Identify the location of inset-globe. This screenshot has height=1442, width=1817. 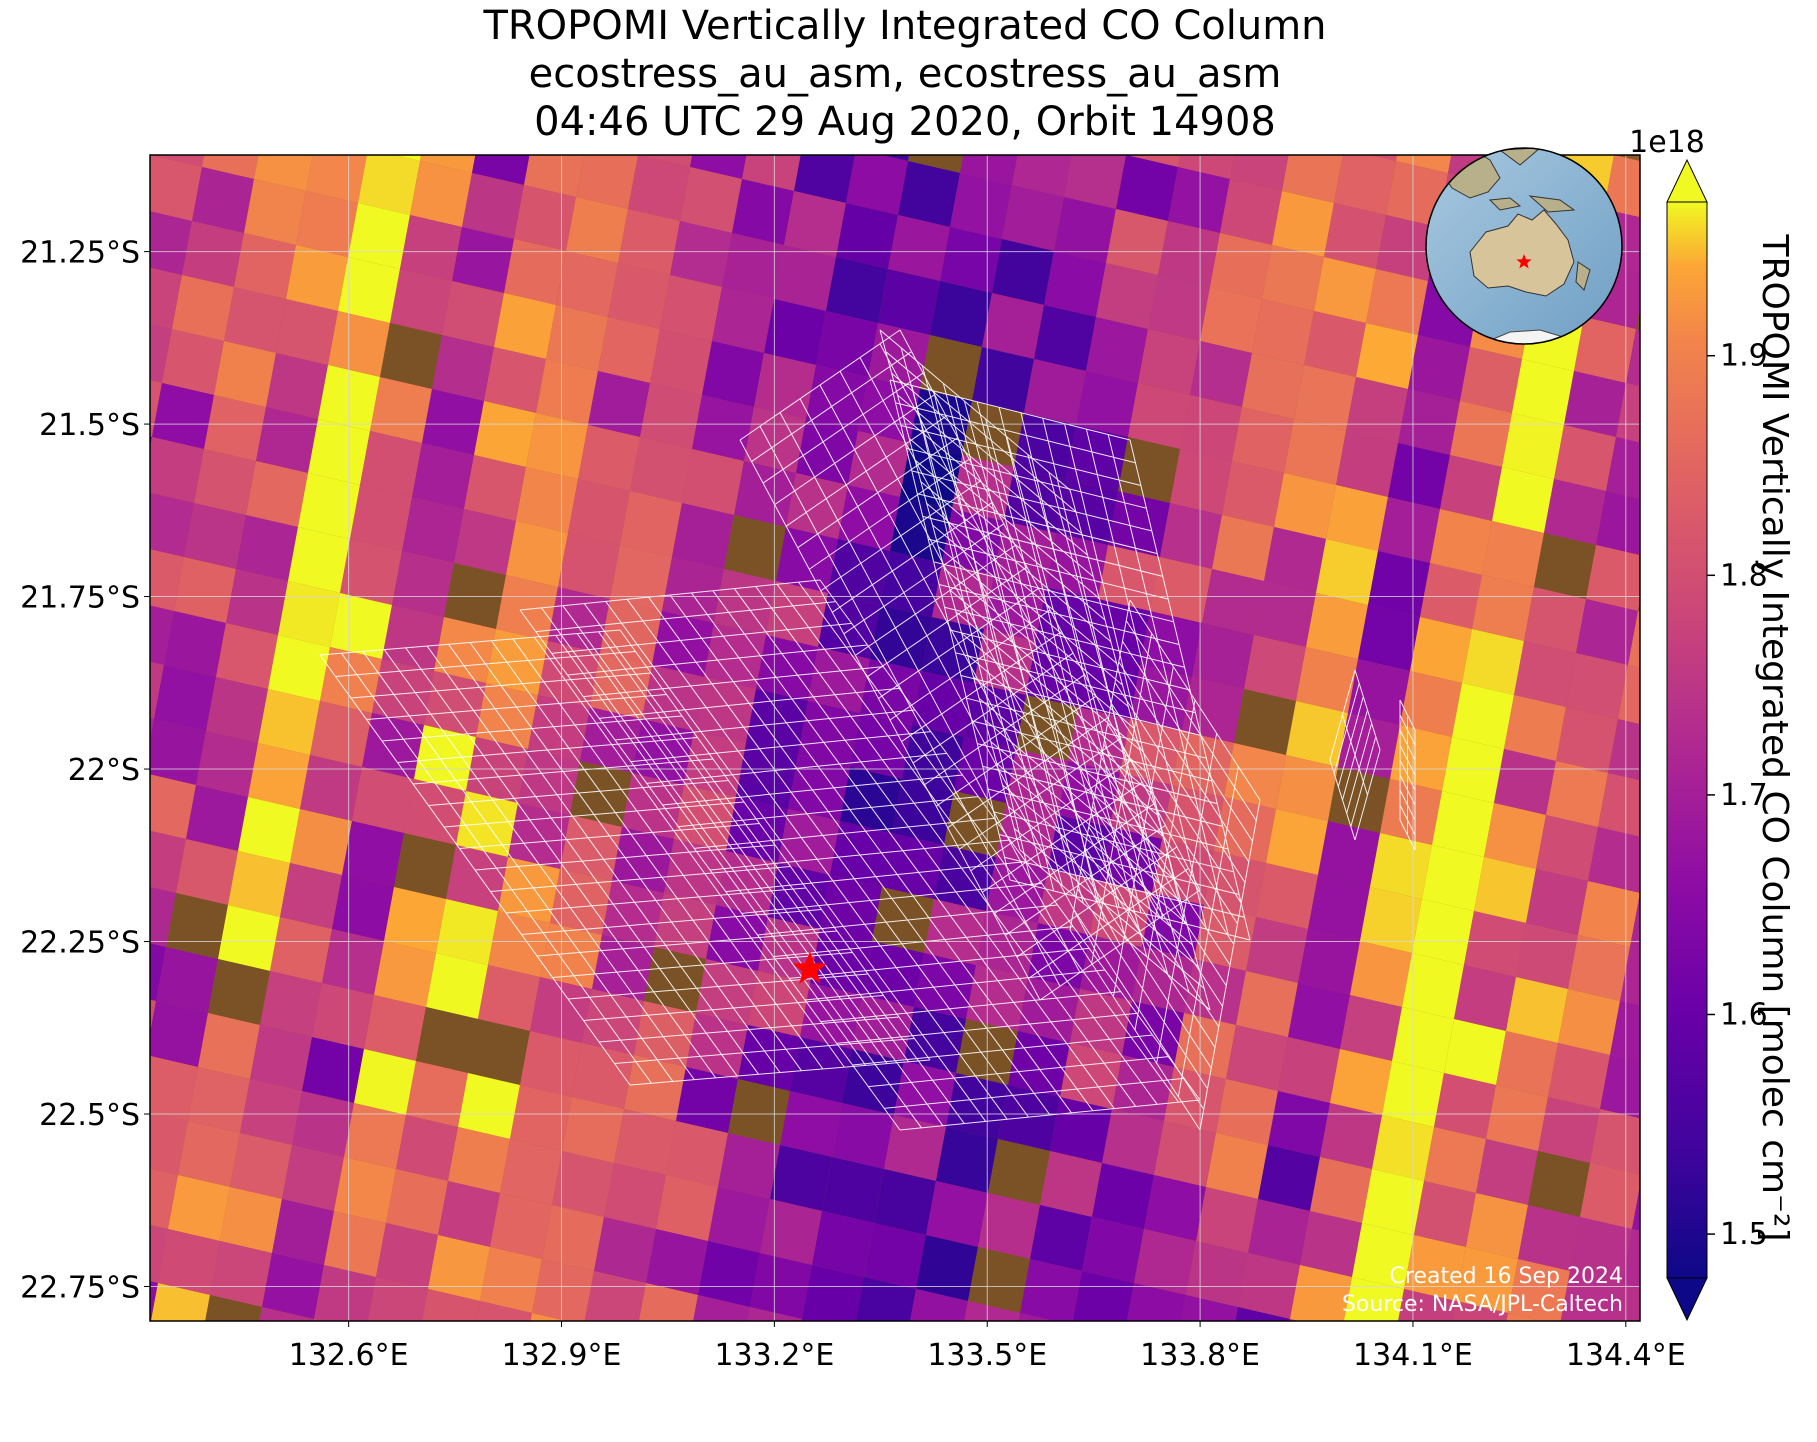
(1524, 246).